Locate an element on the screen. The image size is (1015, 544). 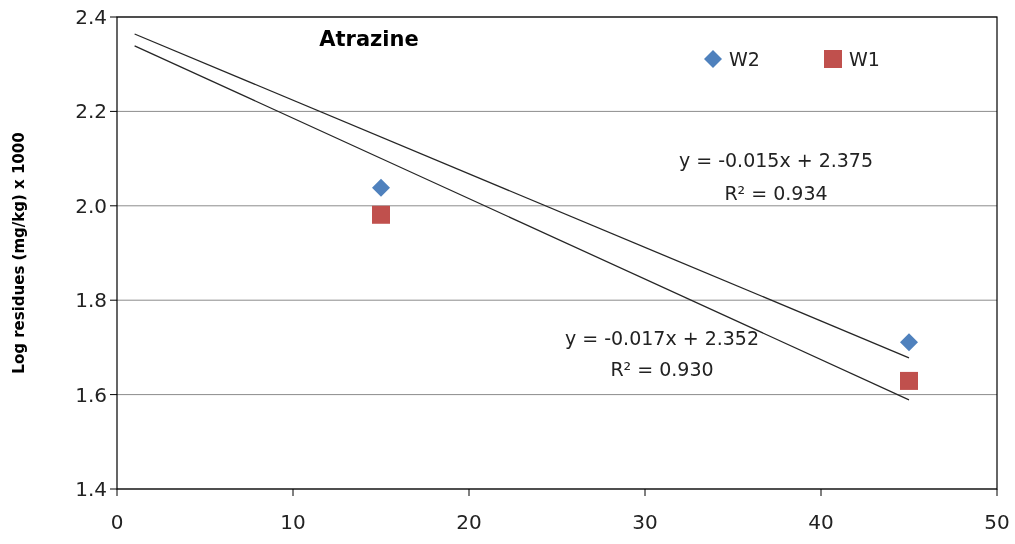
annotation: R² = 0.934 is located at coordinates (776, 193).